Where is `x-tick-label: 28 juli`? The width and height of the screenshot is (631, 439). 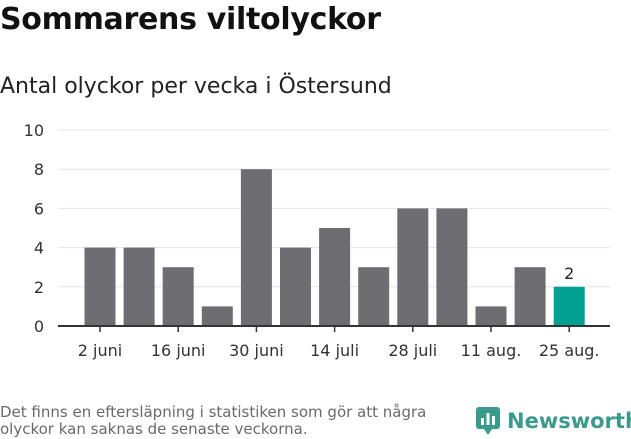
x-tick-label: 28 juli is located at coordinates (412, 350).